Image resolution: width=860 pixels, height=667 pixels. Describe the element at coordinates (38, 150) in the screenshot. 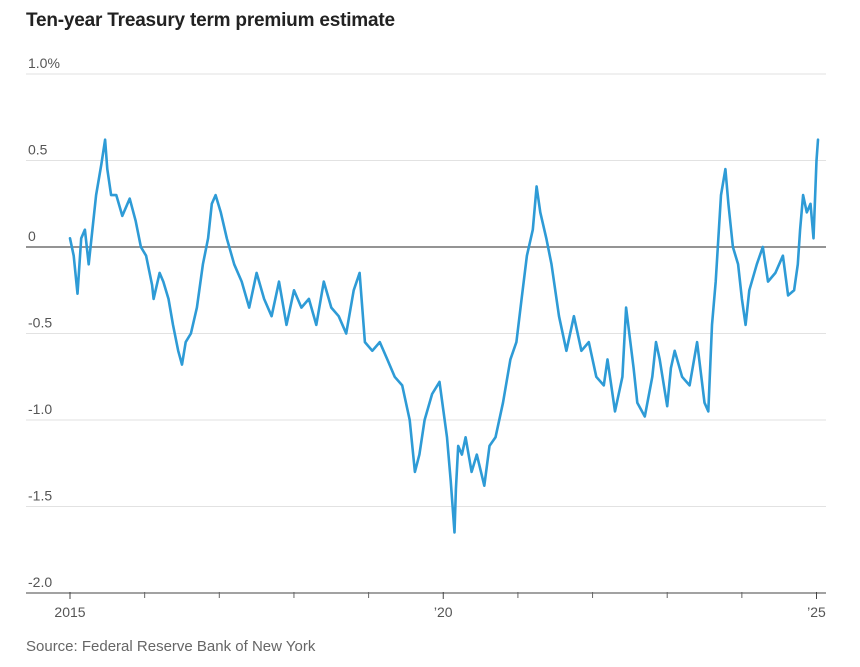

I see `y-tick-label: 0.5` at that location.